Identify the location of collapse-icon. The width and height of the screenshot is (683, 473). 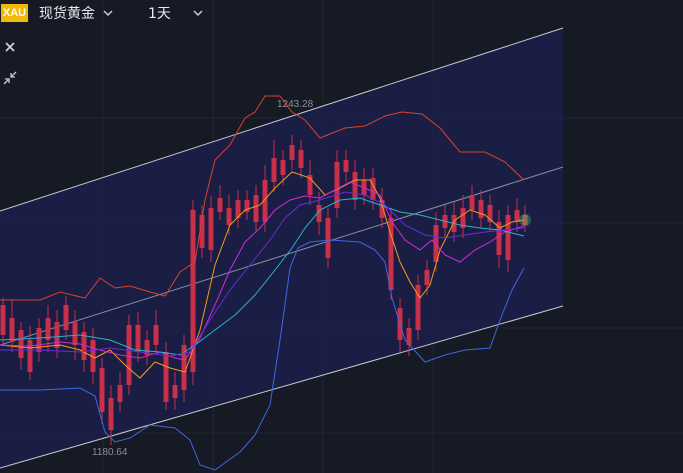
(10, 78).